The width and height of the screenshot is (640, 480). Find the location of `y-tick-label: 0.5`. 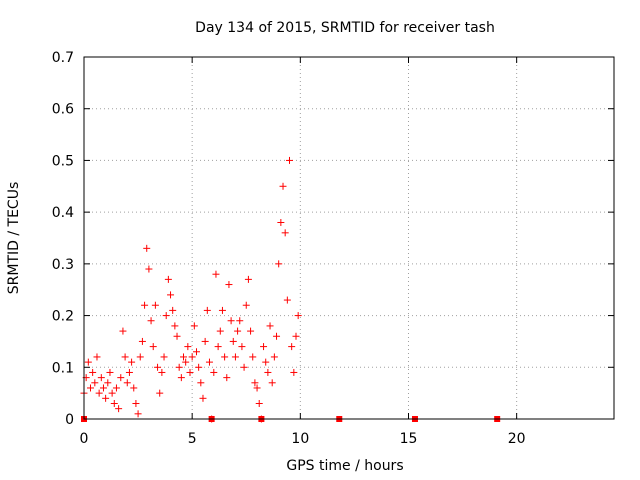

y-tick-label: 0.5 is located at coordinates (63, 161).